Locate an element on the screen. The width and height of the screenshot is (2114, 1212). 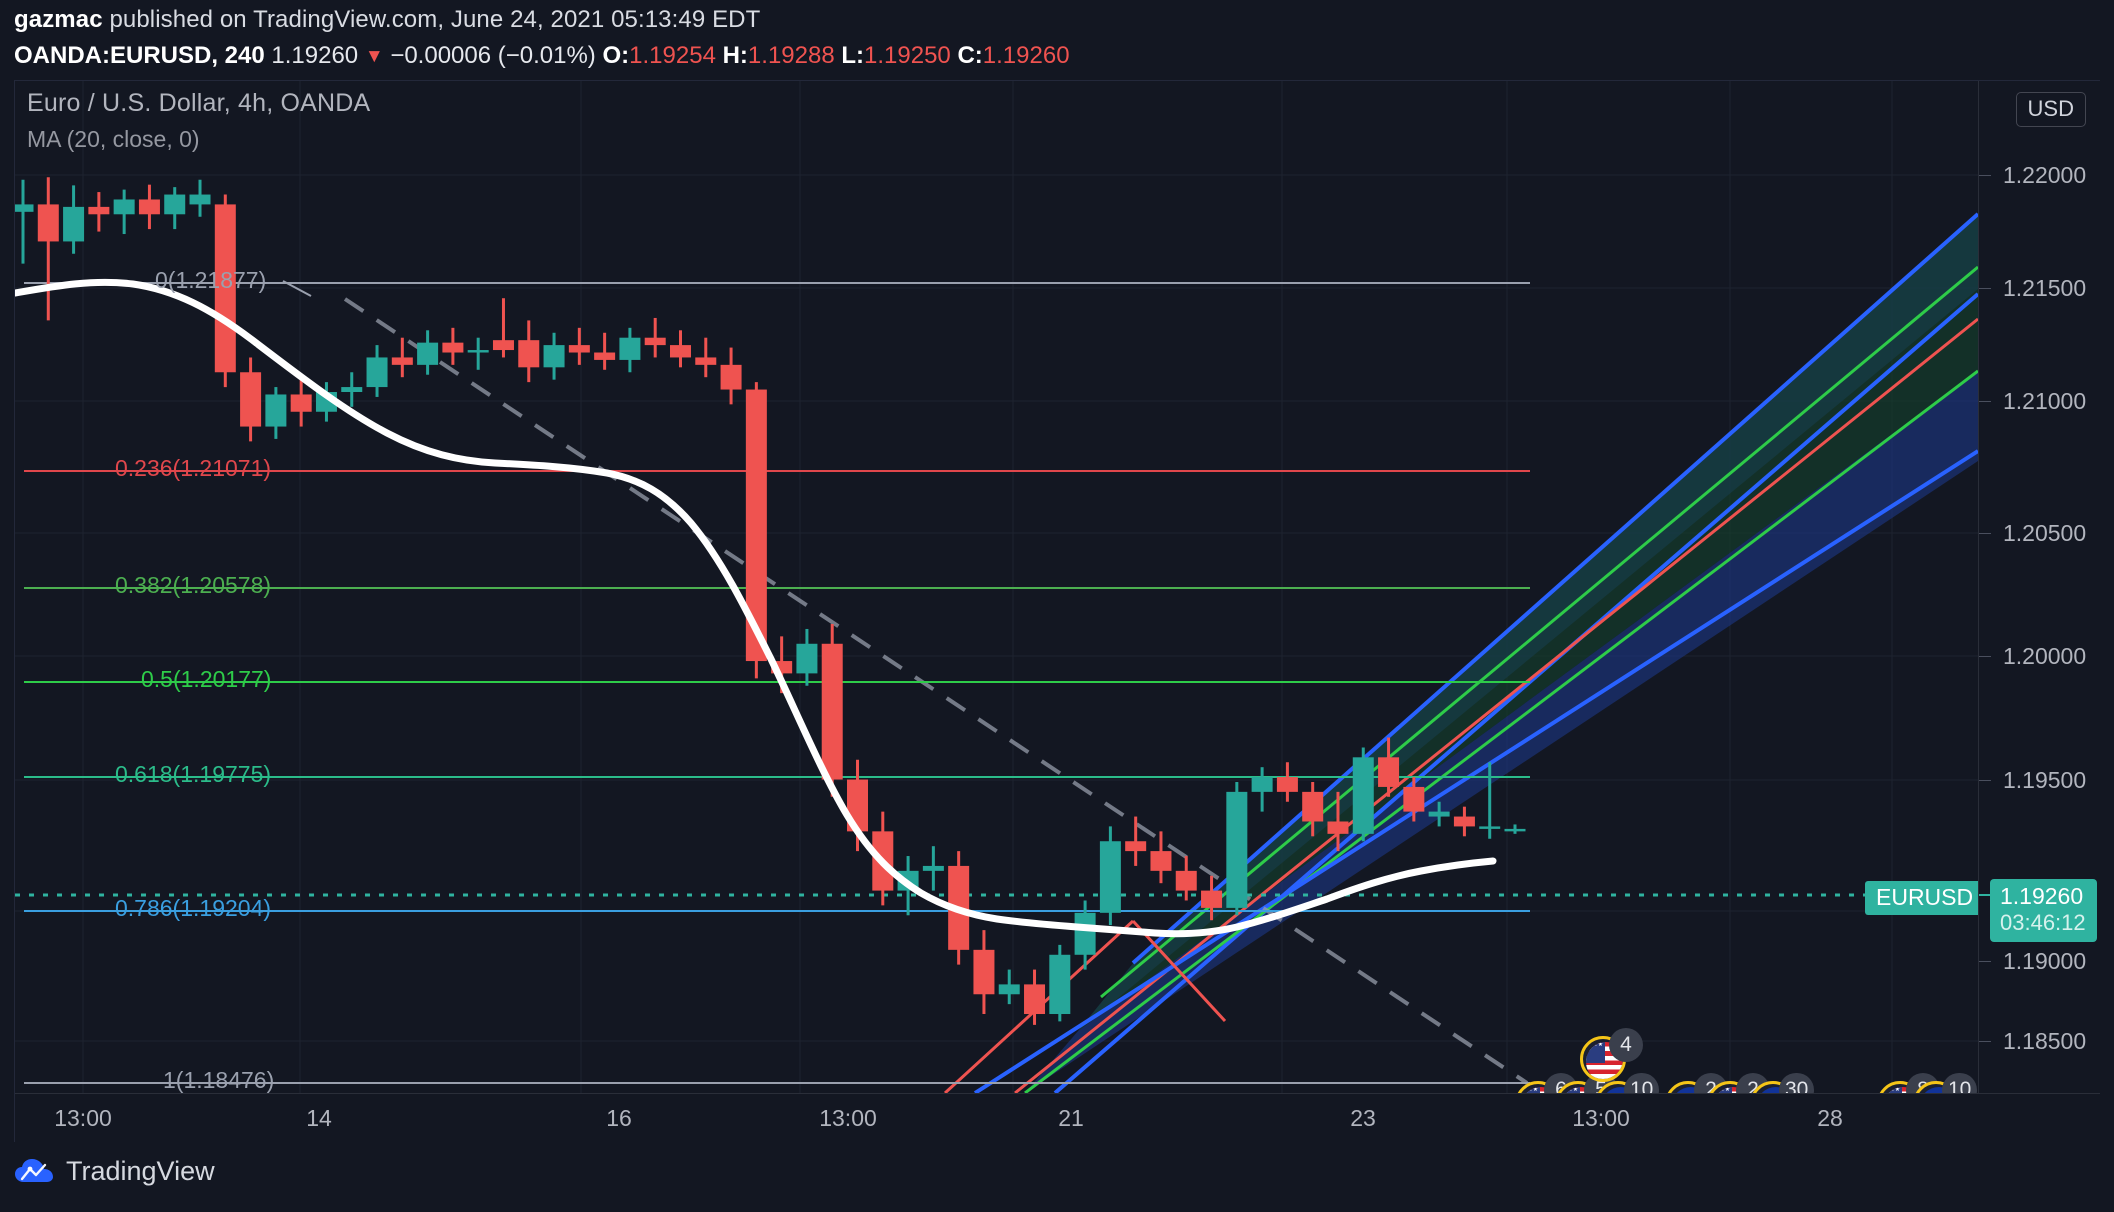
price-label: 1.22000 is located at coordinates (2045, 175).